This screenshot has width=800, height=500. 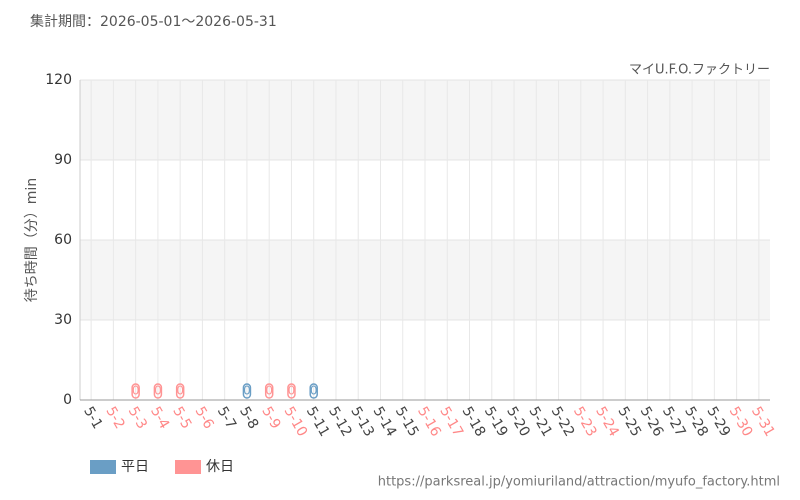 What do you see at coordinates (226, 418) in the screenshot?
I see `x-tick-label: 5-7` at bounding box center [226, 418].